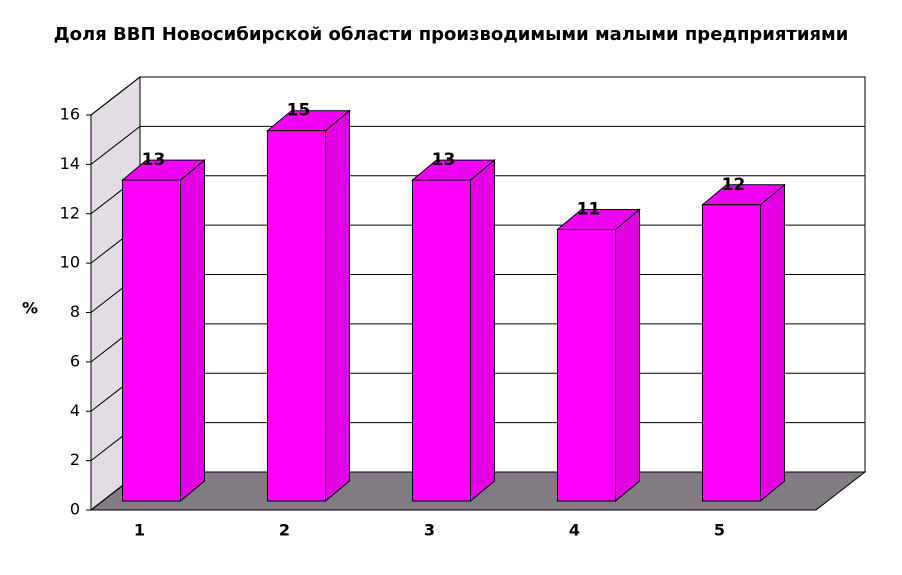 Image resolution: width=902 pixels, height=575 pixels. I want to click on y-tick-label: 8, so click(75, 311).